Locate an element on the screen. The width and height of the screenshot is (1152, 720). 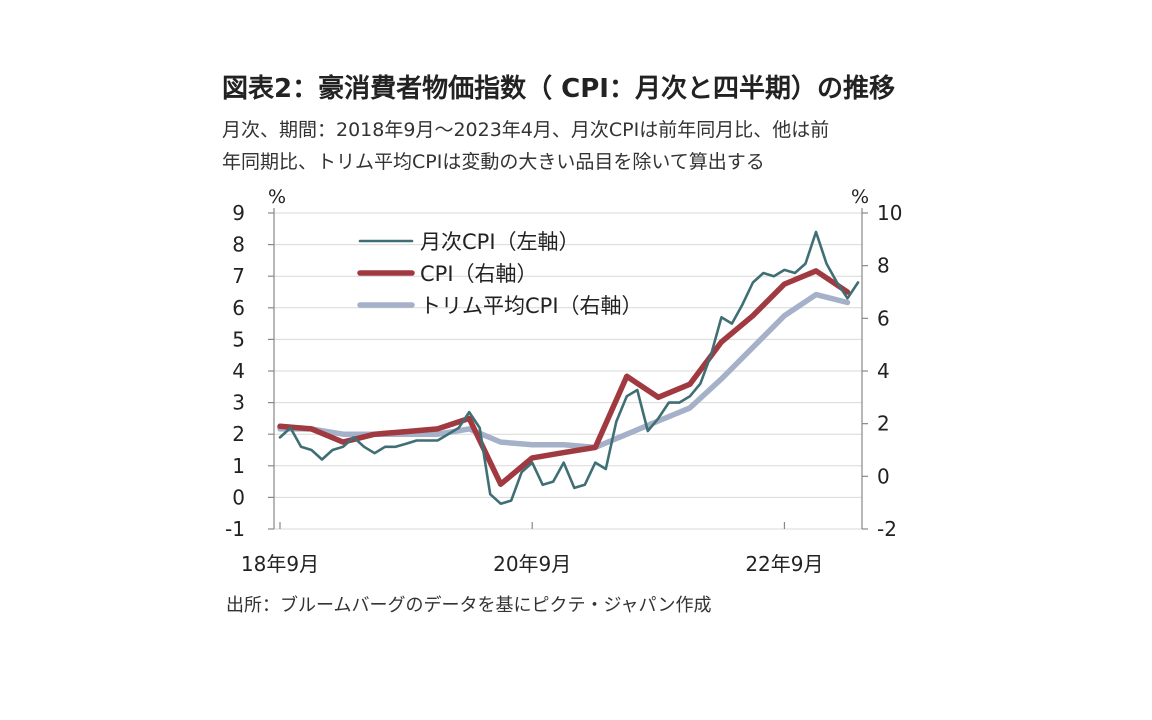
chart-subtitle-line1: 月次、期間：2018年9月～2023年4月、月次CPIは前年同月比、他は前 is located at coordinates (526, 130).